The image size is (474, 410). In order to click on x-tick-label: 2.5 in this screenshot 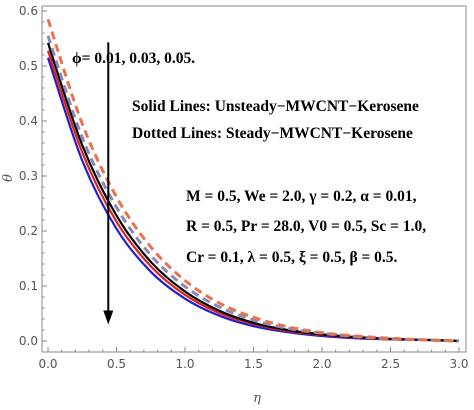, I will do `click(390, 364)`.